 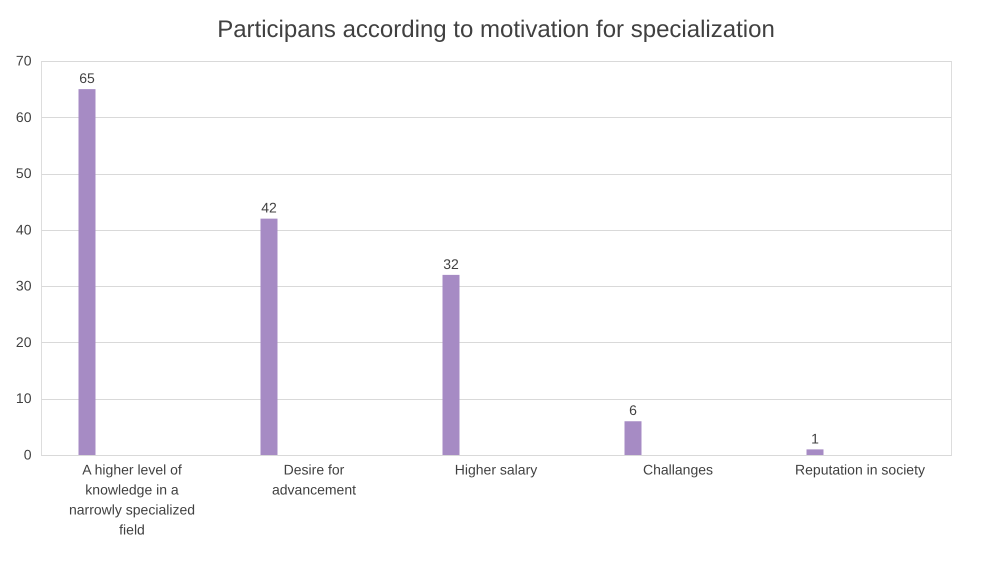 What do you see at coordinates (314, 480) in the screenshot?
I see `x-tick-label: Desire for advancement` at bounding box center [314, 480].